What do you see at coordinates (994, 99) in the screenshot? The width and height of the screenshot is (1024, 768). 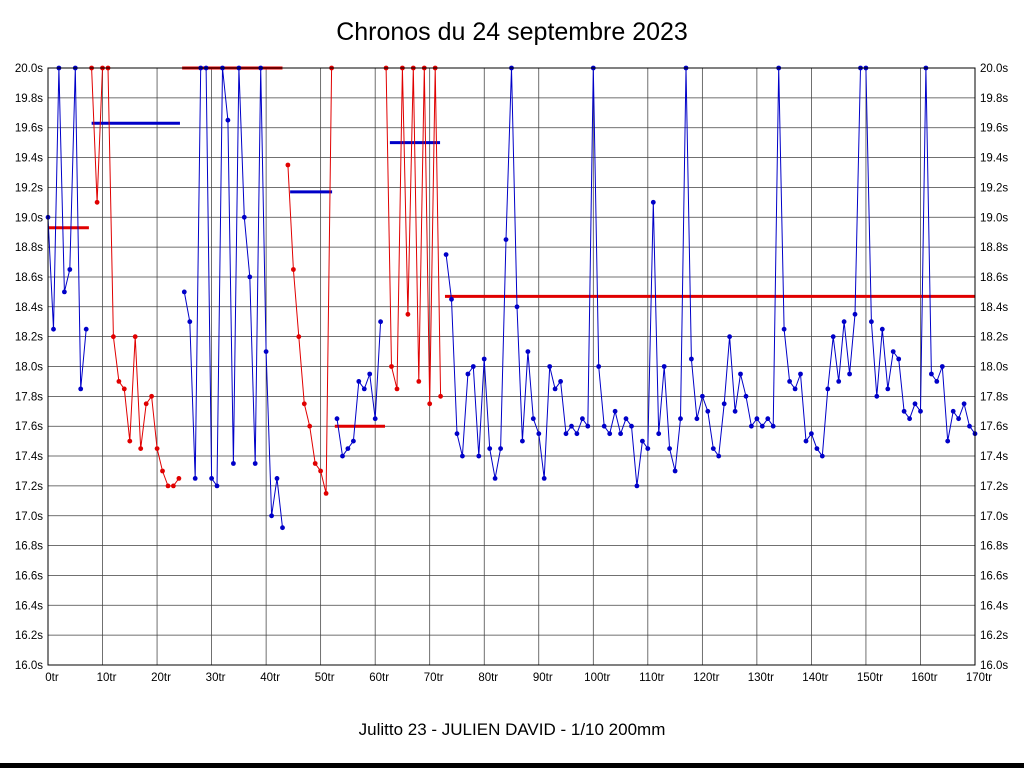 I see `y-tick-label: 19.8s` at bounding box center [994, 99].